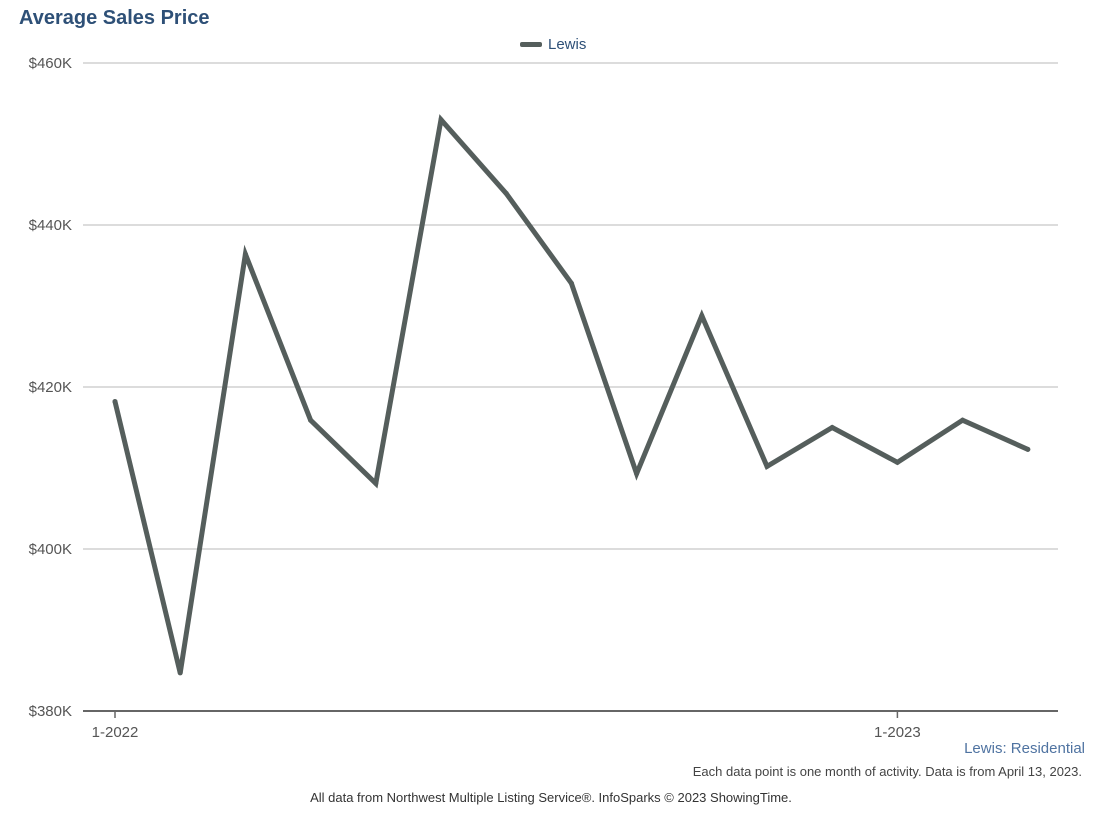  I want to click on x-tick-label: 1-2023, so click(897, 732).